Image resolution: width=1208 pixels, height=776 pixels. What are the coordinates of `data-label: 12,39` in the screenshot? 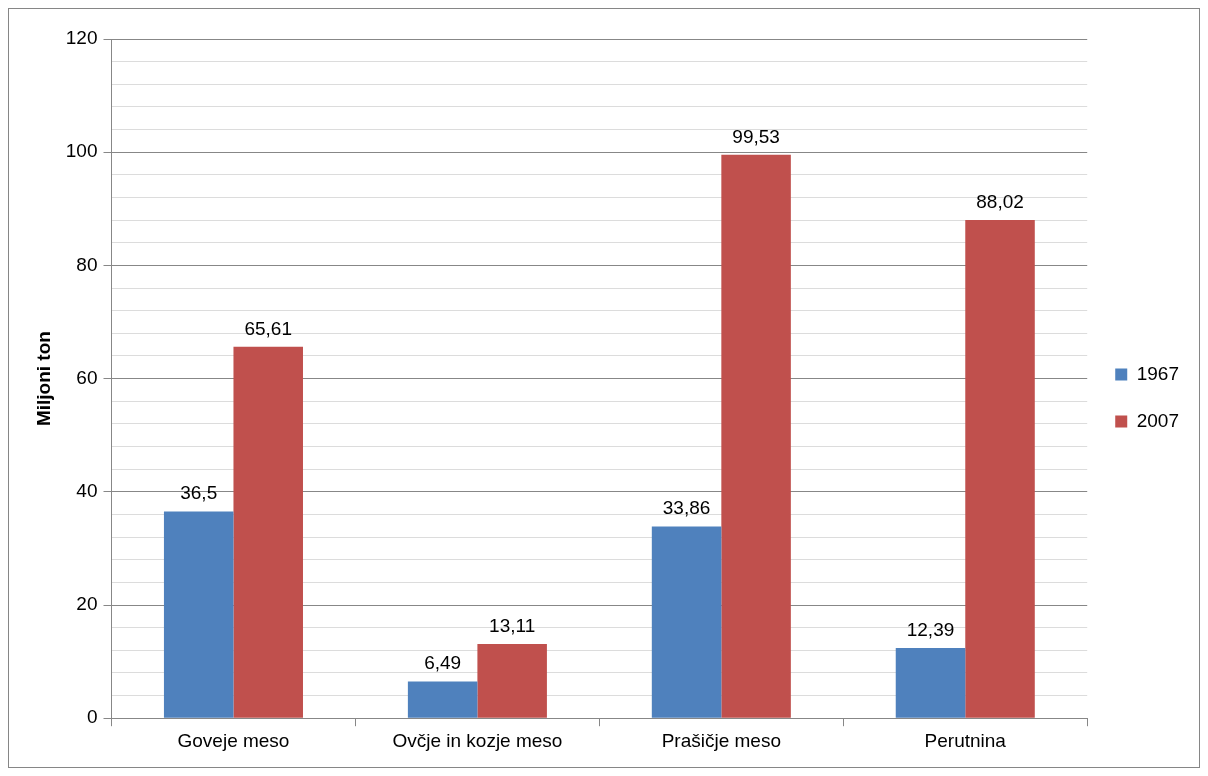 It's located at (930, 629).